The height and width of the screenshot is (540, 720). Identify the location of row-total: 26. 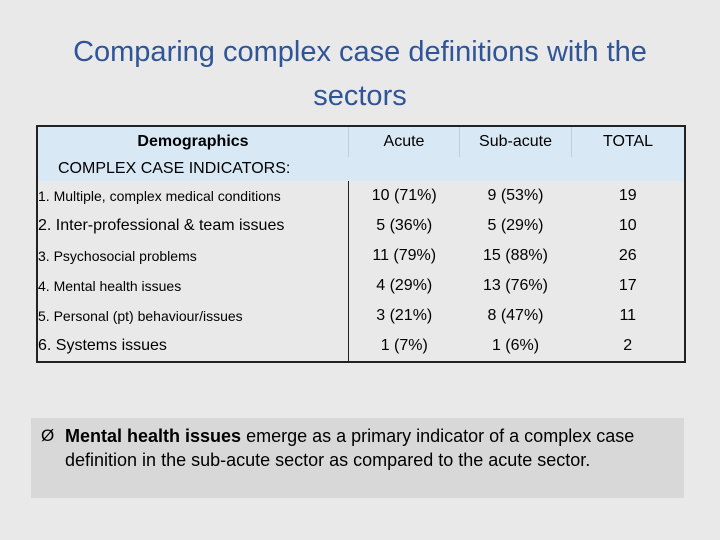
(627, 255).